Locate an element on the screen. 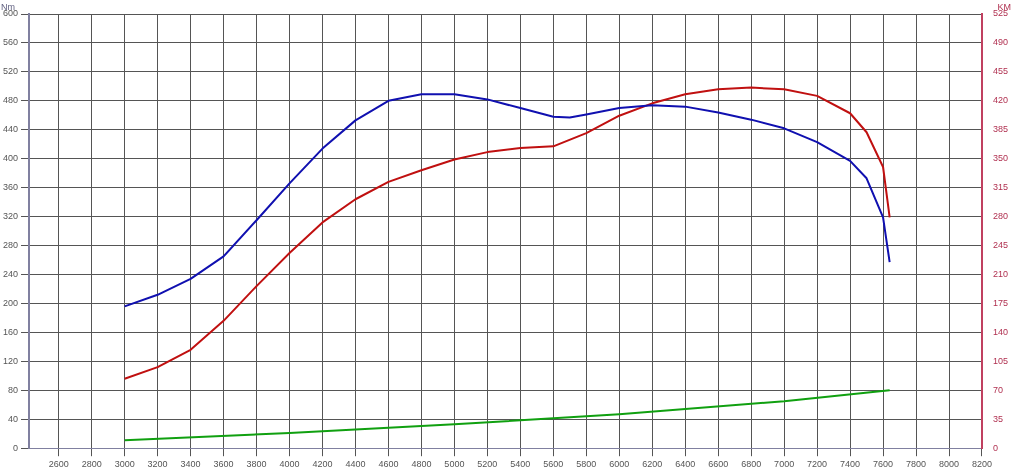 This screenshot has width=1013, height=473. y-tick-label: 440 is located at coordinates (10, 129).